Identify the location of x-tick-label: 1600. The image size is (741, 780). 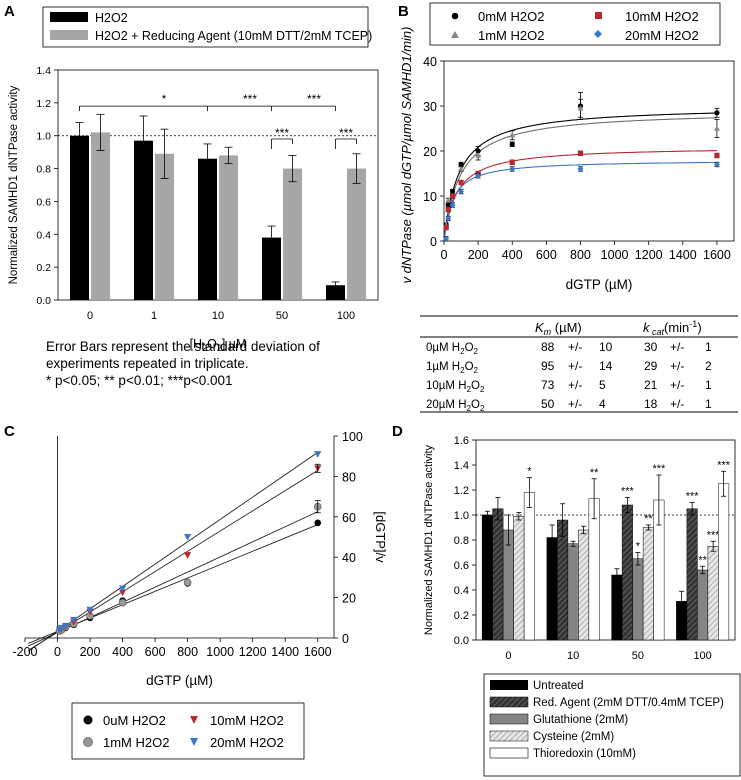
(717, 255).